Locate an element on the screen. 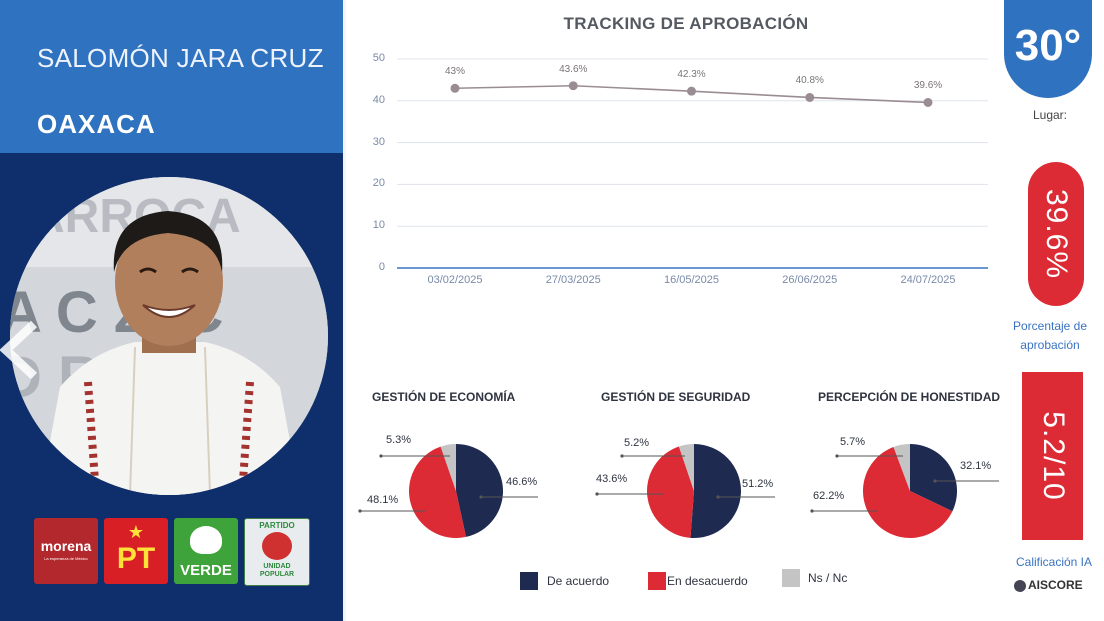  approval-series-line is located at coordinates (691, 94).